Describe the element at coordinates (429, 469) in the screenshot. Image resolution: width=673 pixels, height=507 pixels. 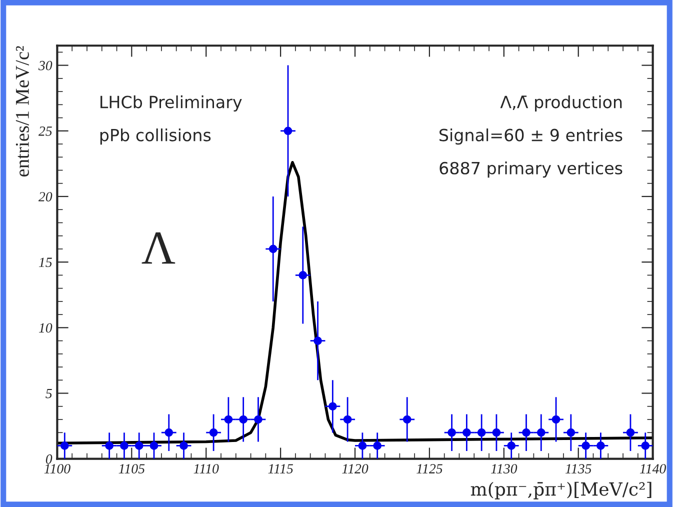
I see `x-tick-label: 1125` at that location.